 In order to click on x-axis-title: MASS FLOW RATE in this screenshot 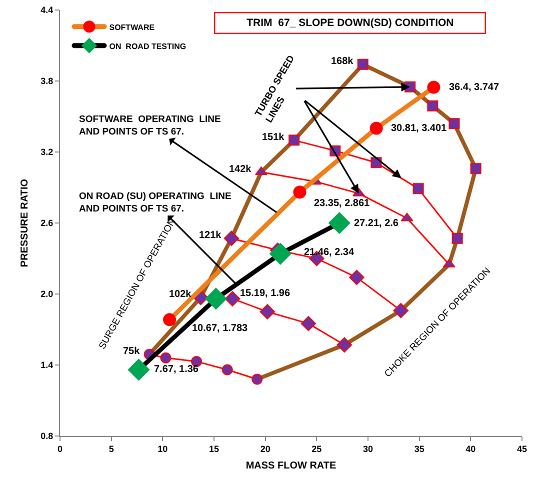, I will do `click(291, 466)`.